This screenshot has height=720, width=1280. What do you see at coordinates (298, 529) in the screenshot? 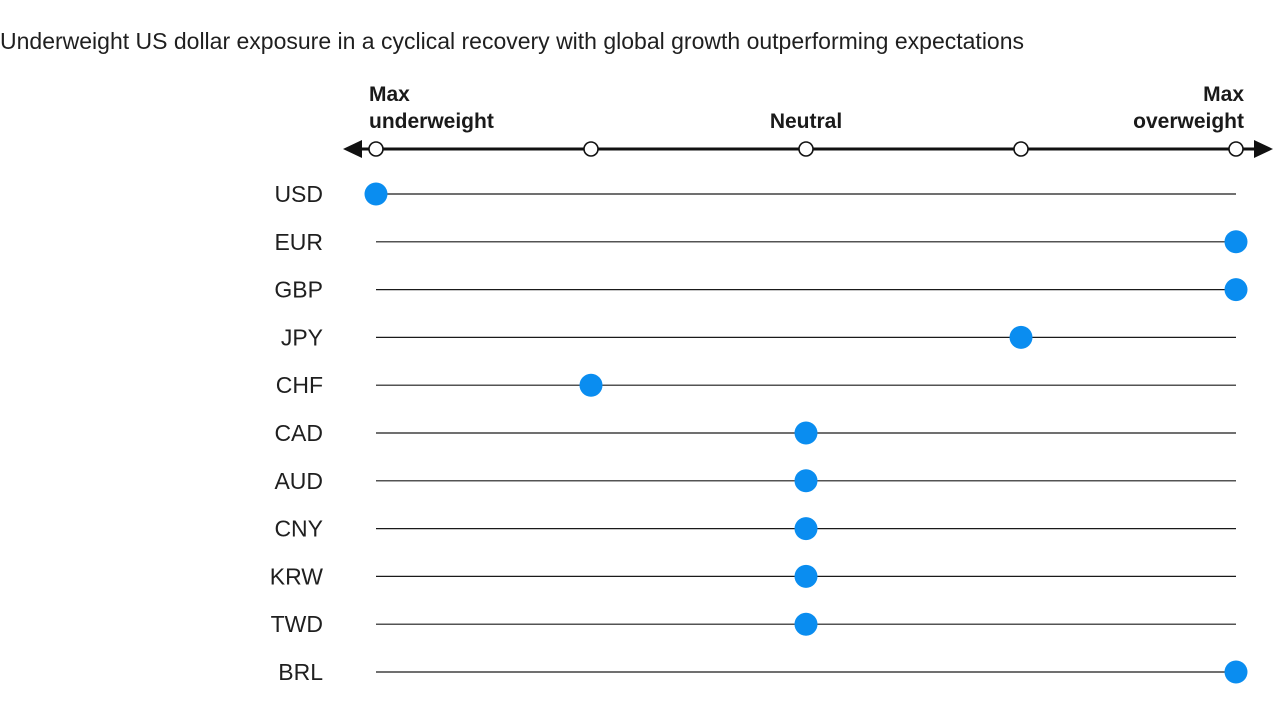
I see `currency-label: CNY` at bounding box center [298, 529].